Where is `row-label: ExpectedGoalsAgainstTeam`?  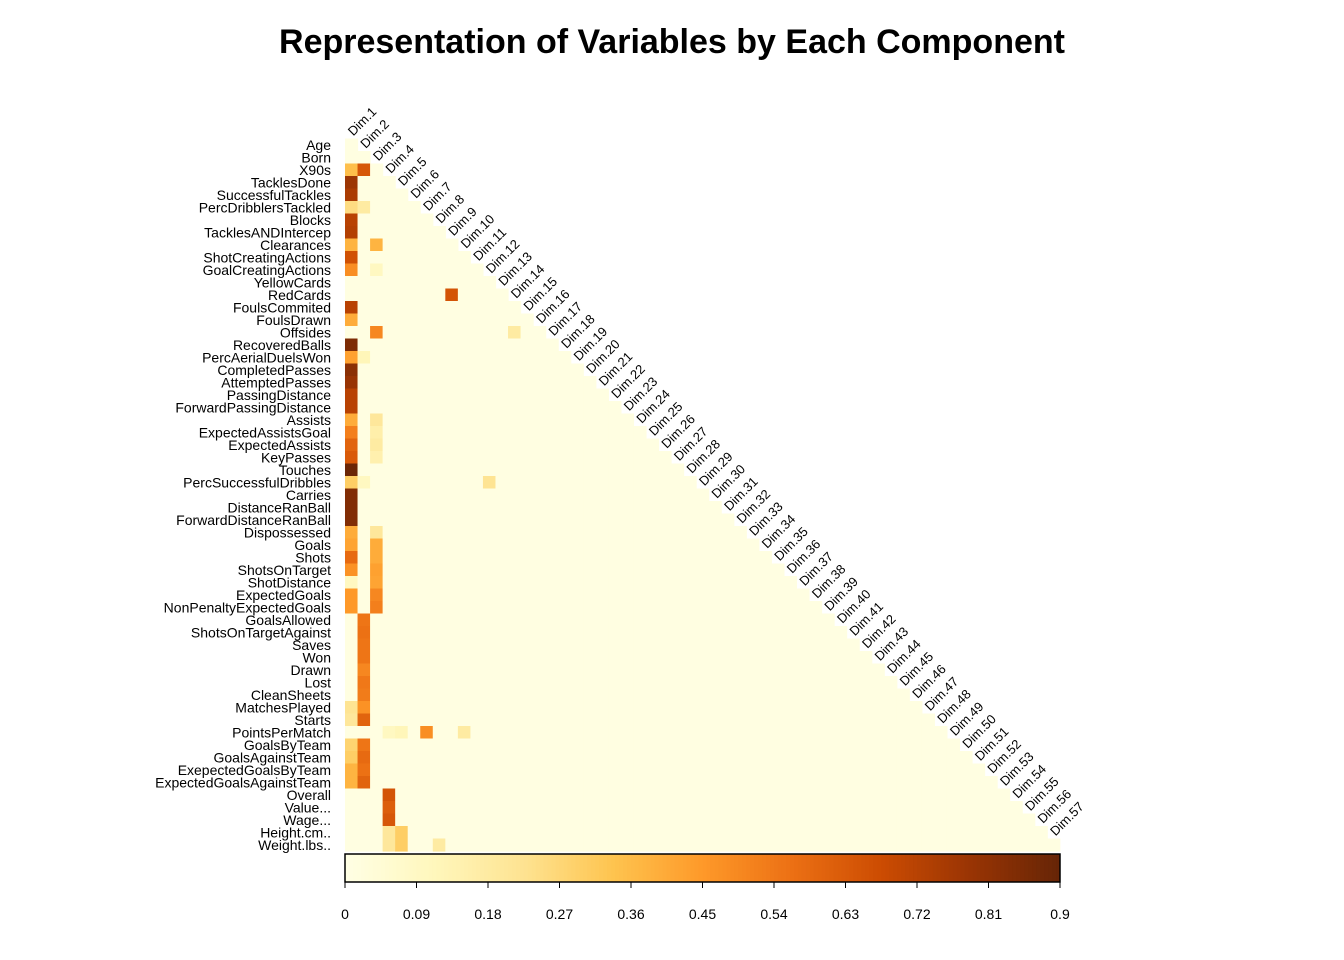 row-label: ExpectedGoalsAgainstTeam is located at coordinates (243, 782).